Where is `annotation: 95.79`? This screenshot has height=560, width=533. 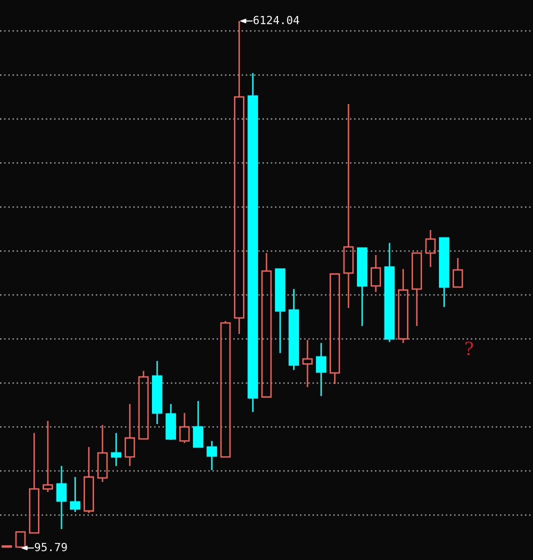 annotation: 95.79 is located at coordinates (50, 547).